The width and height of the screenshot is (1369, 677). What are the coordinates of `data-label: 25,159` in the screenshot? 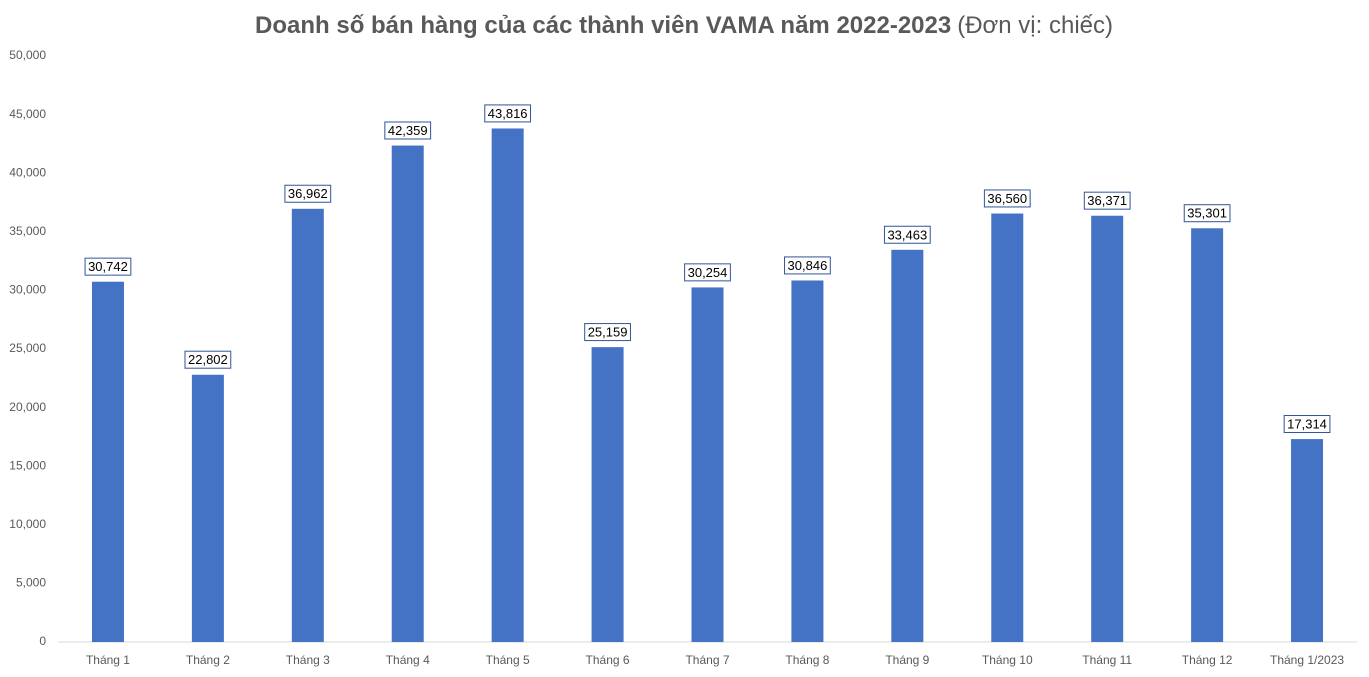 It's located at (608, 332).